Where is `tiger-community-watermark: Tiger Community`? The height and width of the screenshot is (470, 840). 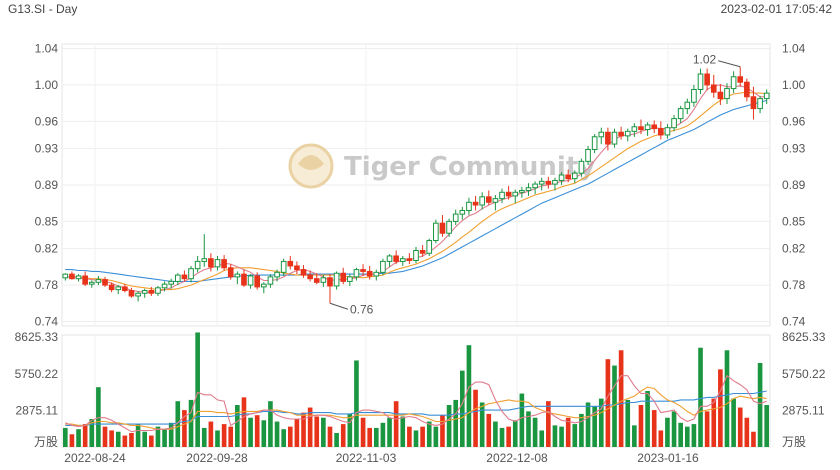
tiger-community-watermark: Tiger Community is located at coordinates (441, 166).